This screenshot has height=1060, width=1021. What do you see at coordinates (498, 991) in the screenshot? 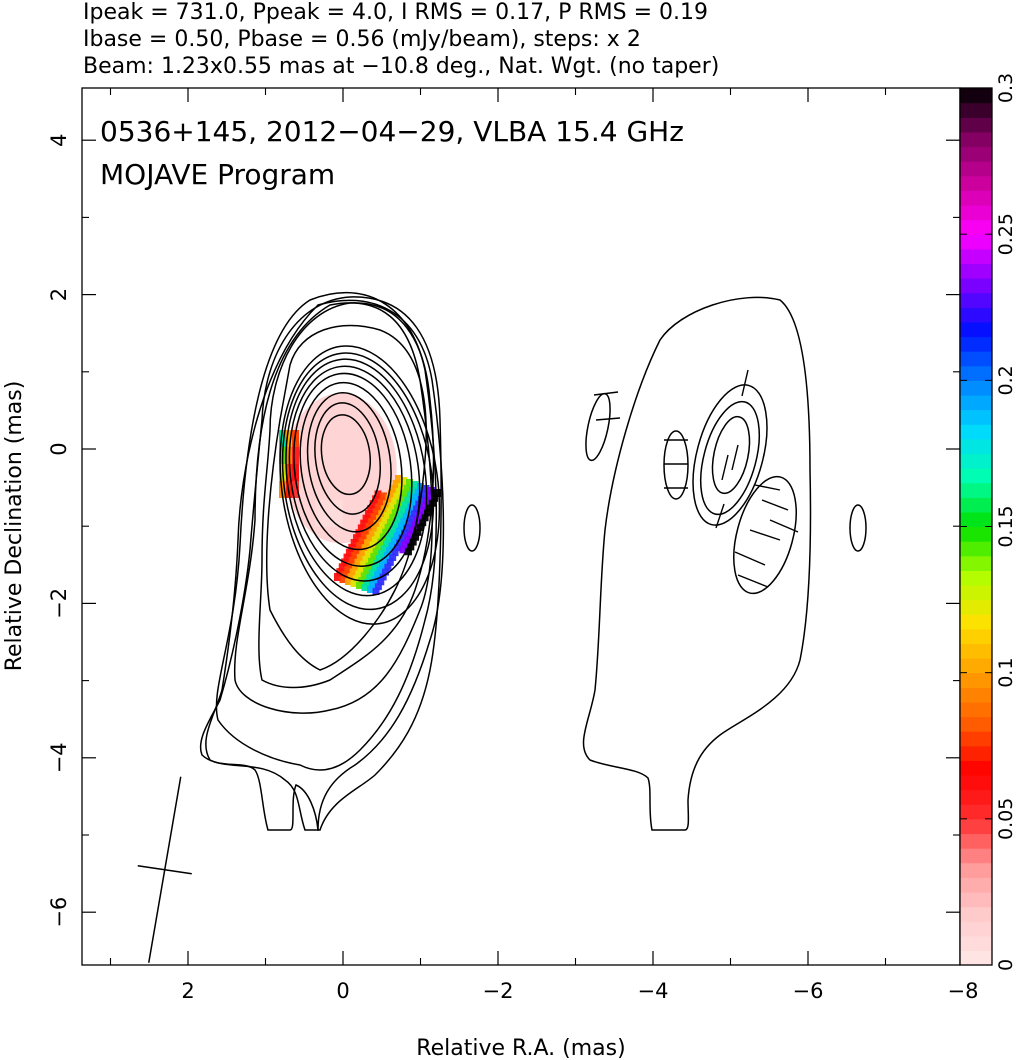
I see `x-tick-label: −2` at bounding box center [498, 991].